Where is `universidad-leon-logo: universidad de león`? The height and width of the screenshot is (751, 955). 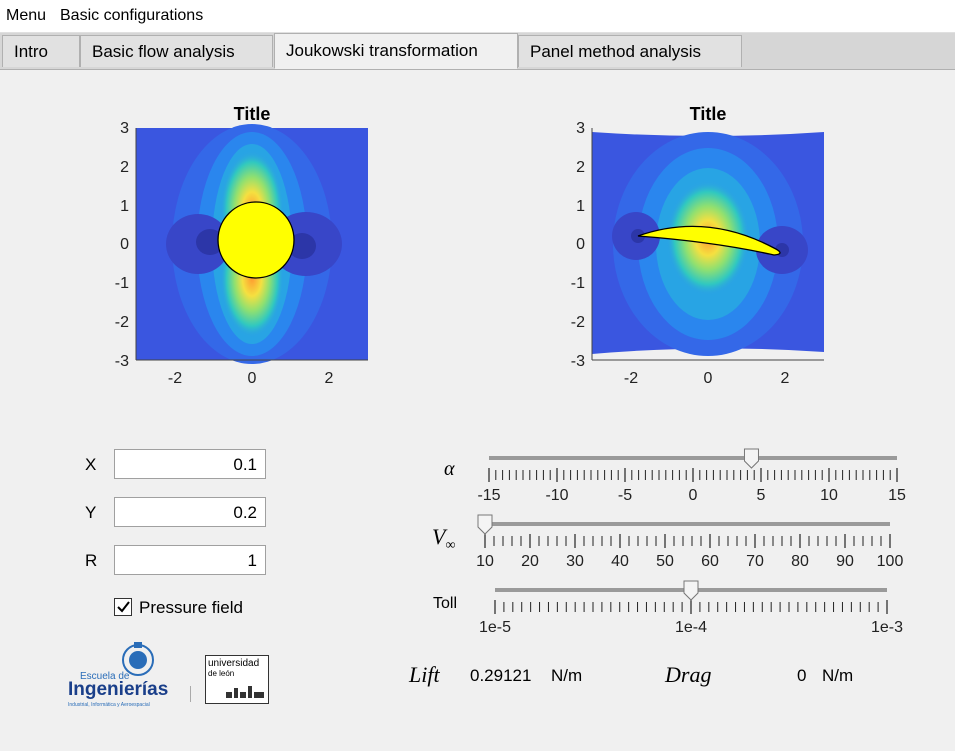 universidad-leon-logo: universidad de león is located at coordinates (237, 679).